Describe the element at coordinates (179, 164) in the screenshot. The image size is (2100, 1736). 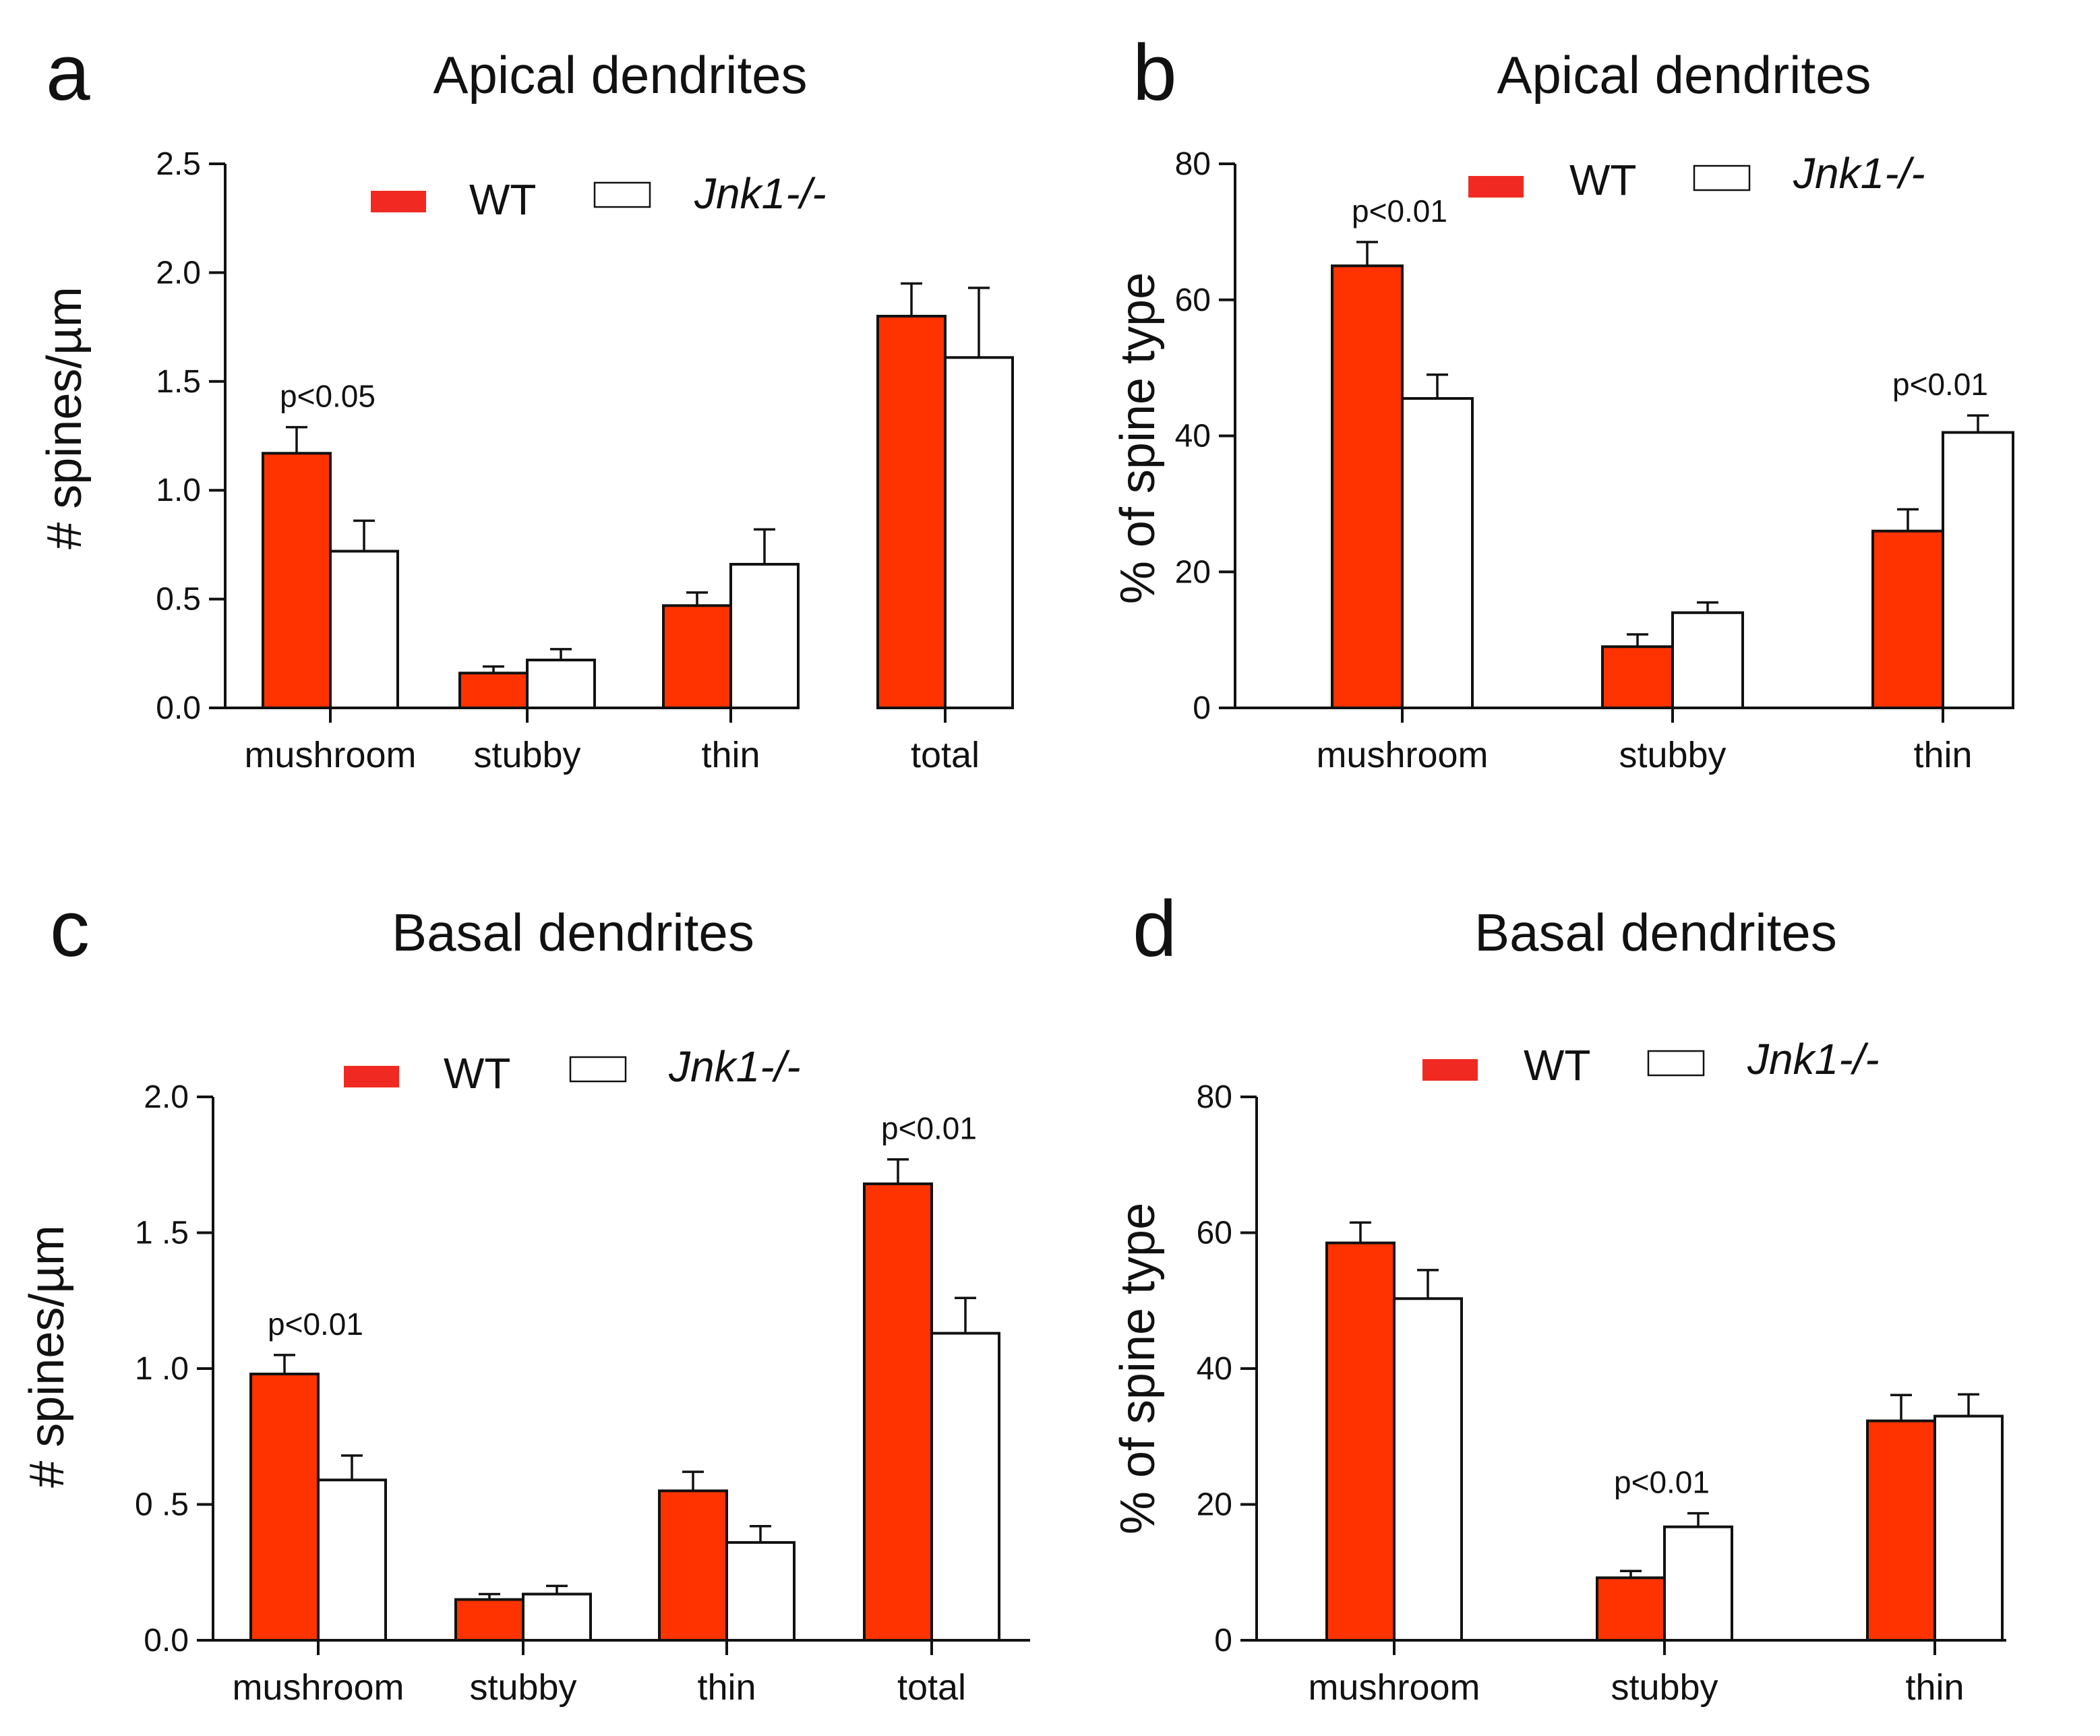
I see `y-tick-label: 2.5` at that location.